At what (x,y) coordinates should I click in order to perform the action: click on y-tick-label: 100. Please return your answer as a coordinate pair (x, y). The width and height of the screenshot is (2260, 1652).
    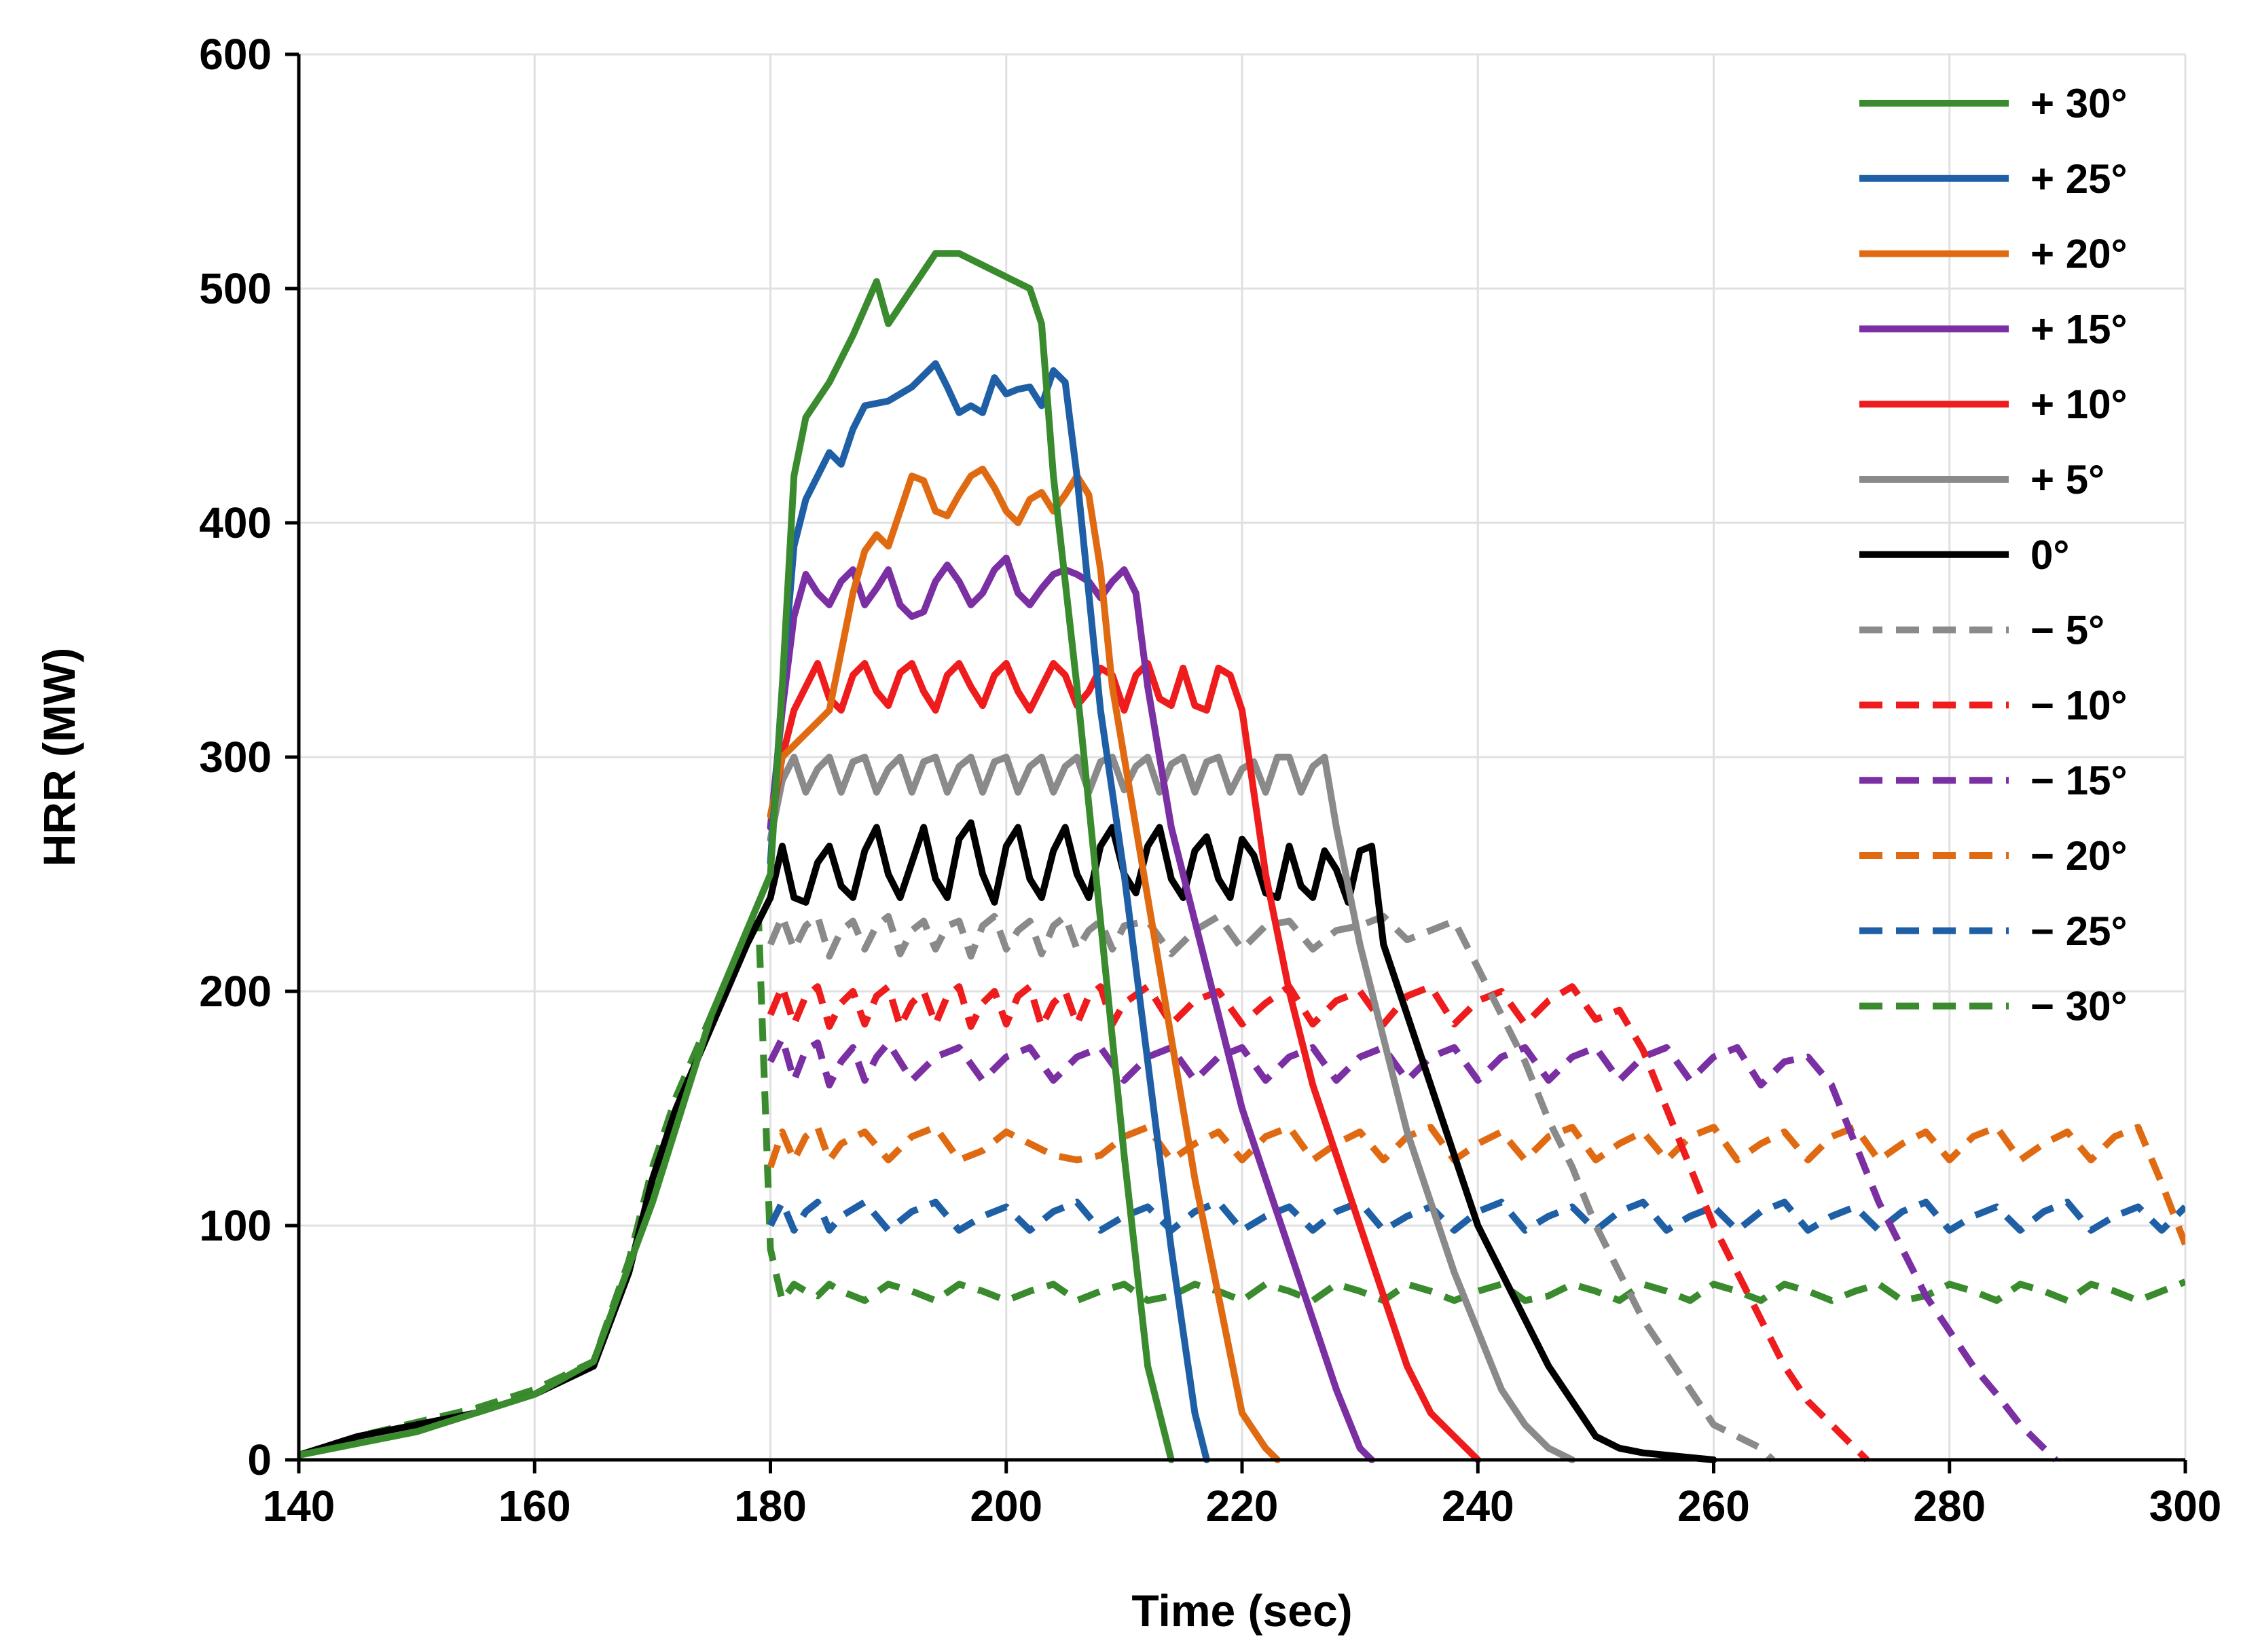
    Looking at the image, I should click on (235, 1226).